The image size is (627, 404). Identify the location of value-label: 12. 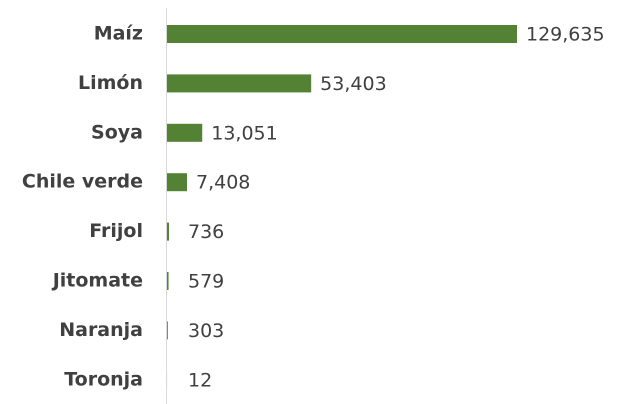
(200, 380).